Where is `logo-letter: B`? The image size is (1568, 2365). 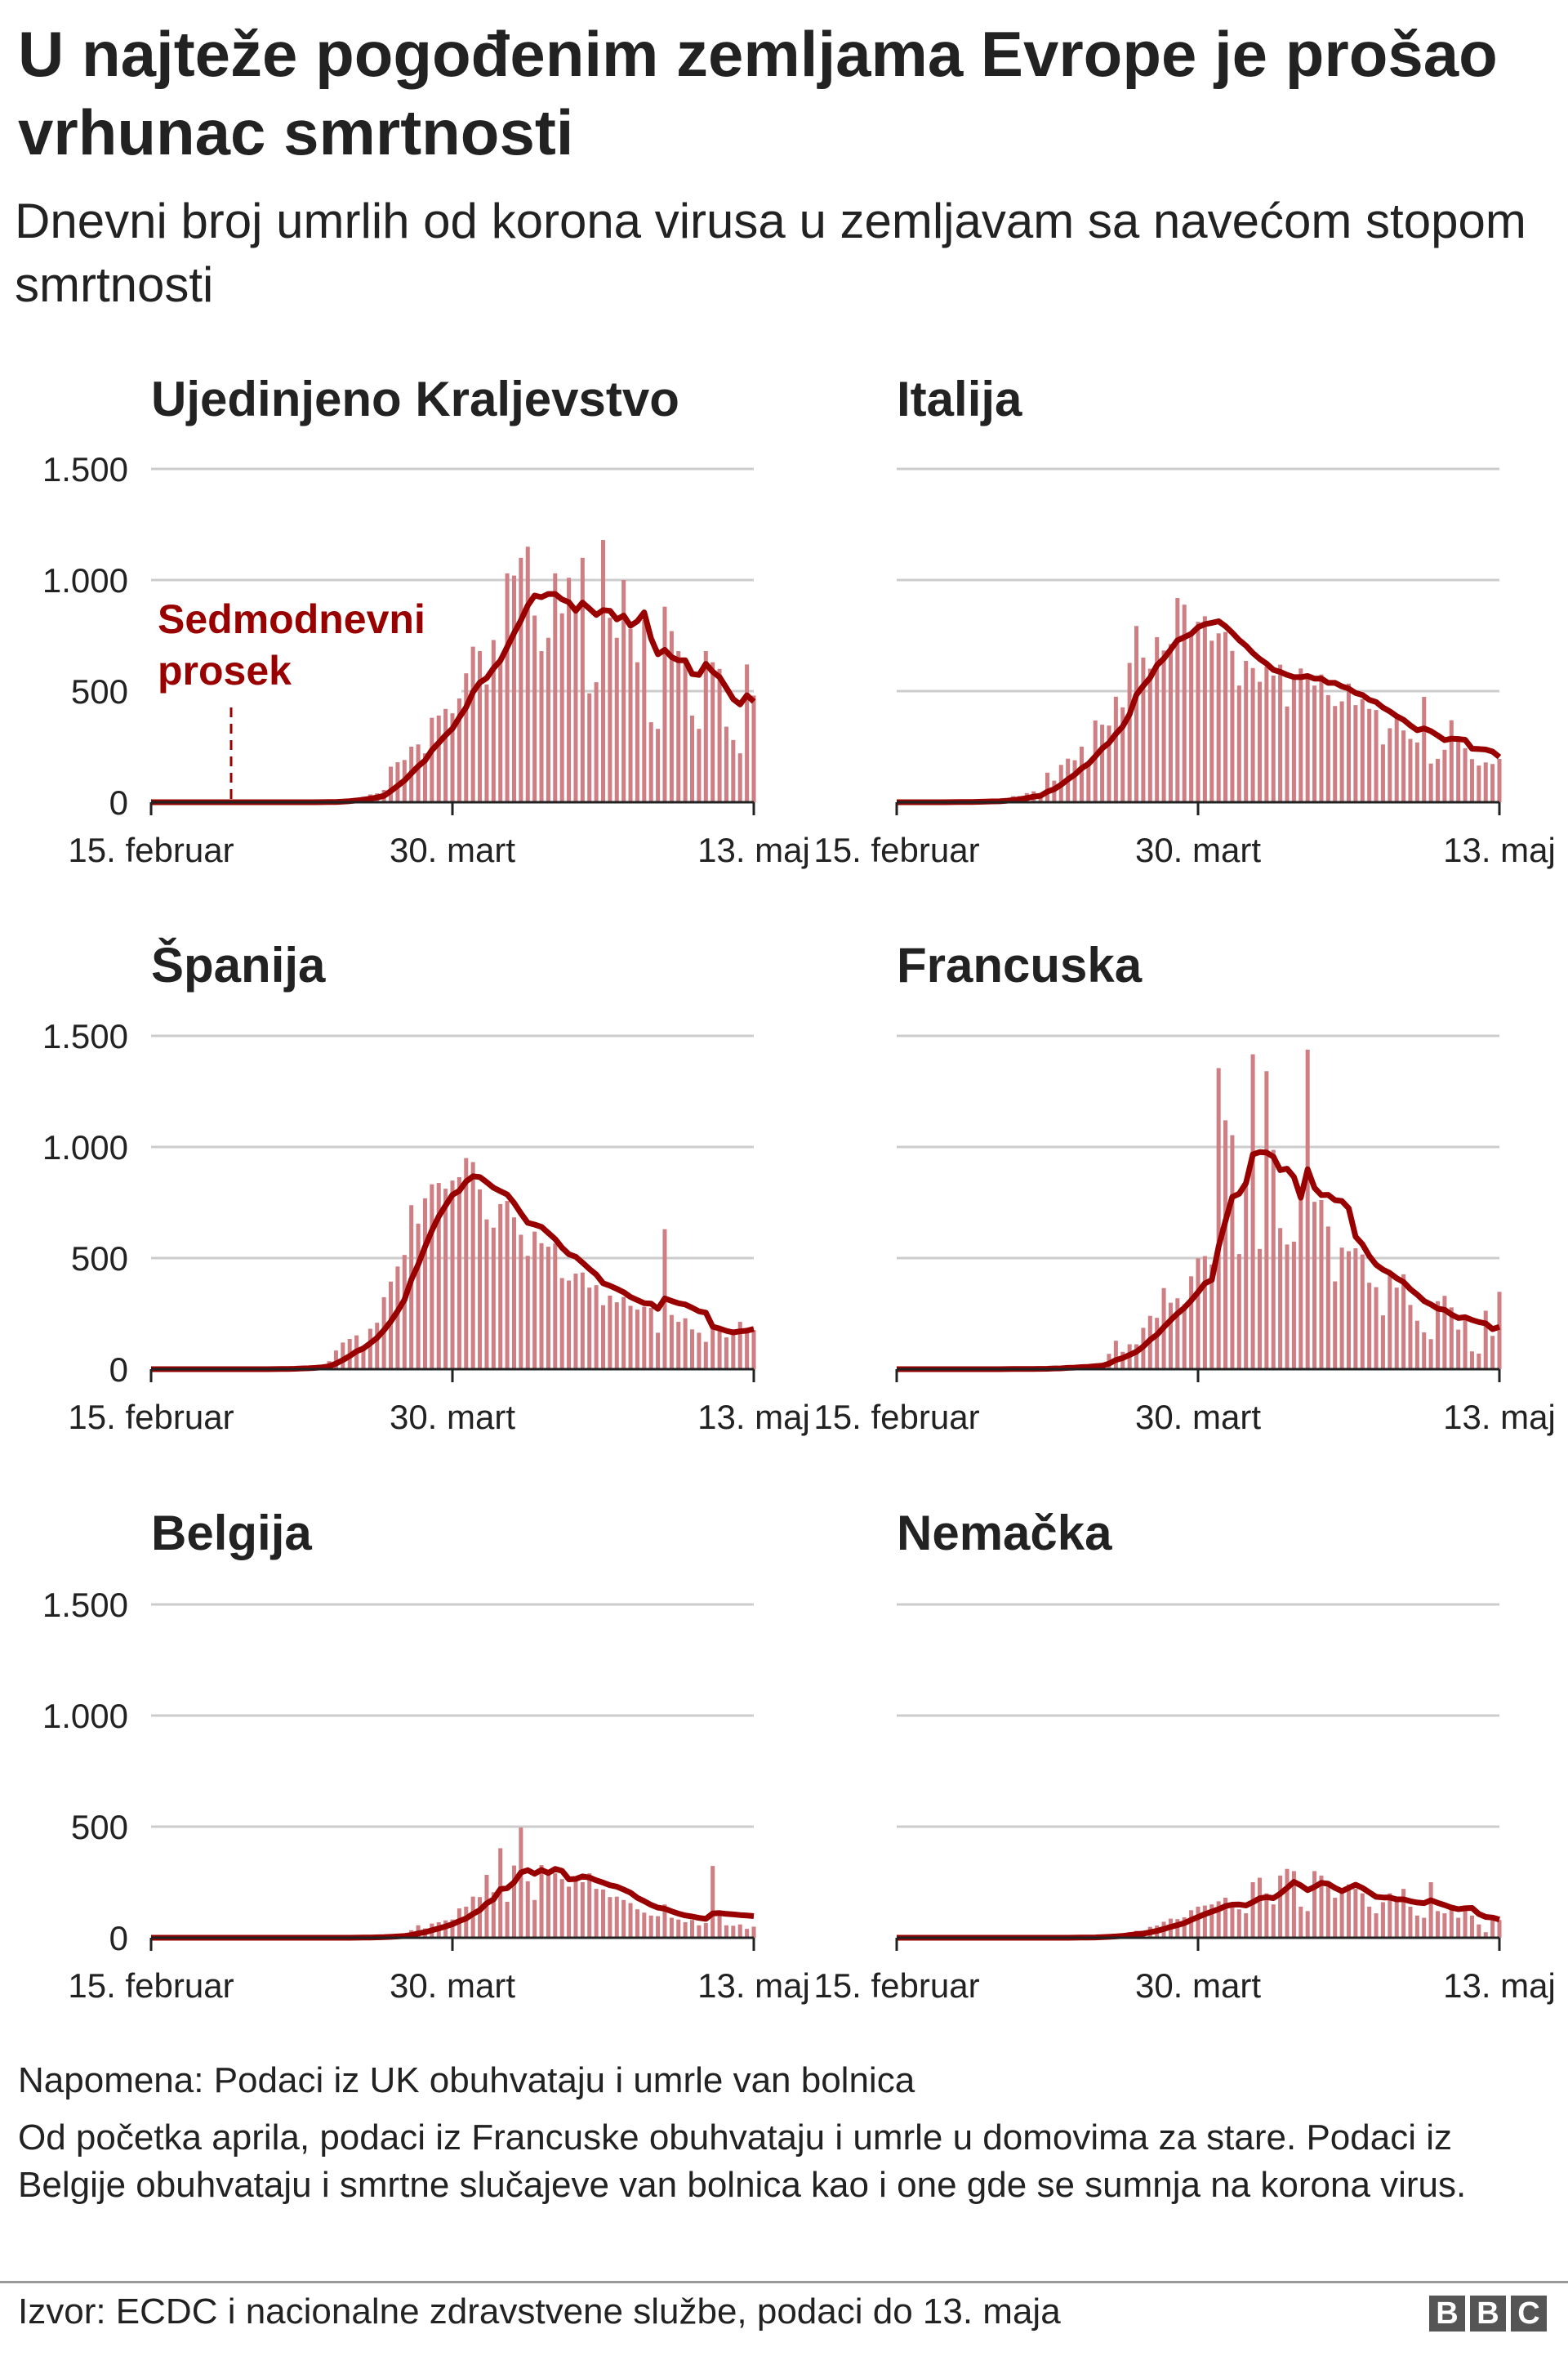
logo-letter: B is located at coordinates (1488, 2314).